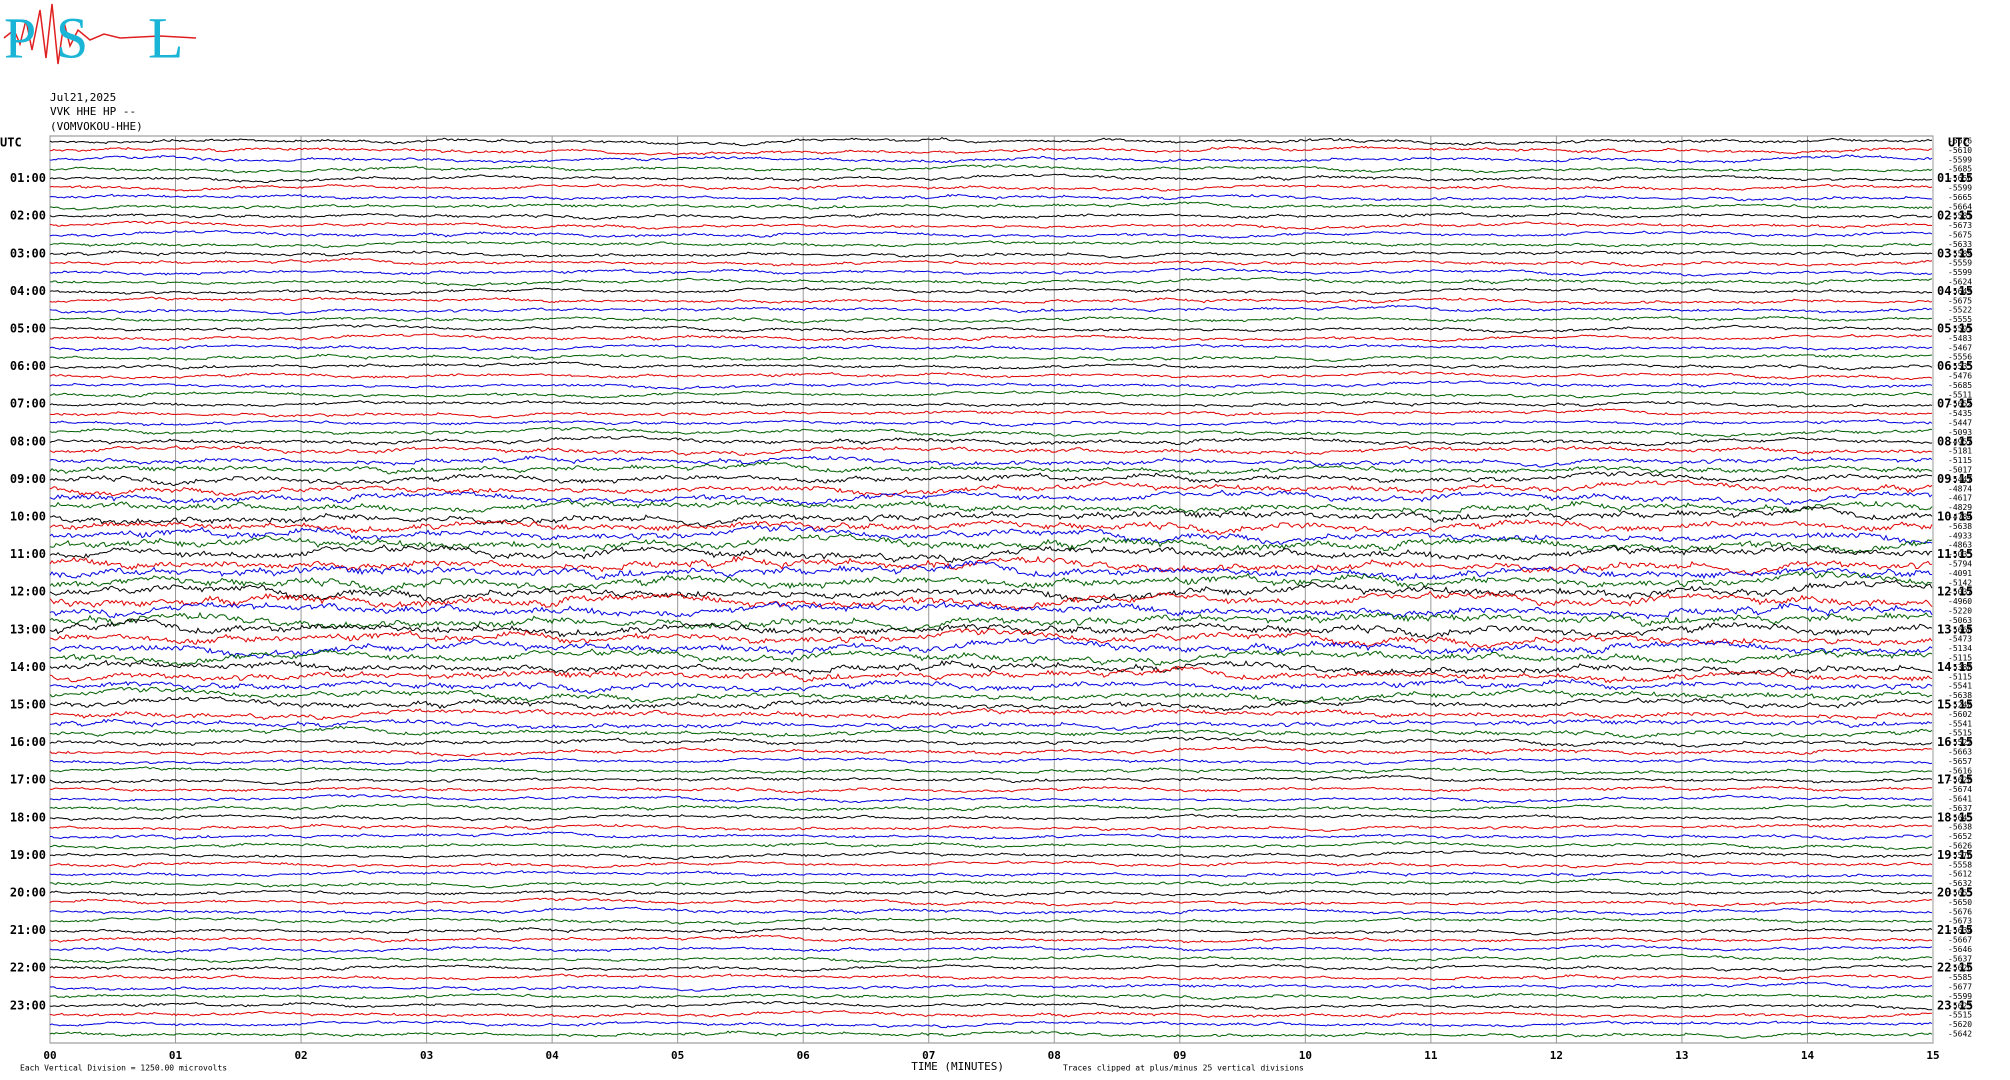  Describe the element at coordinates (804, 1055) in the screenshot. I see `x-tick-label: 06` at that location.